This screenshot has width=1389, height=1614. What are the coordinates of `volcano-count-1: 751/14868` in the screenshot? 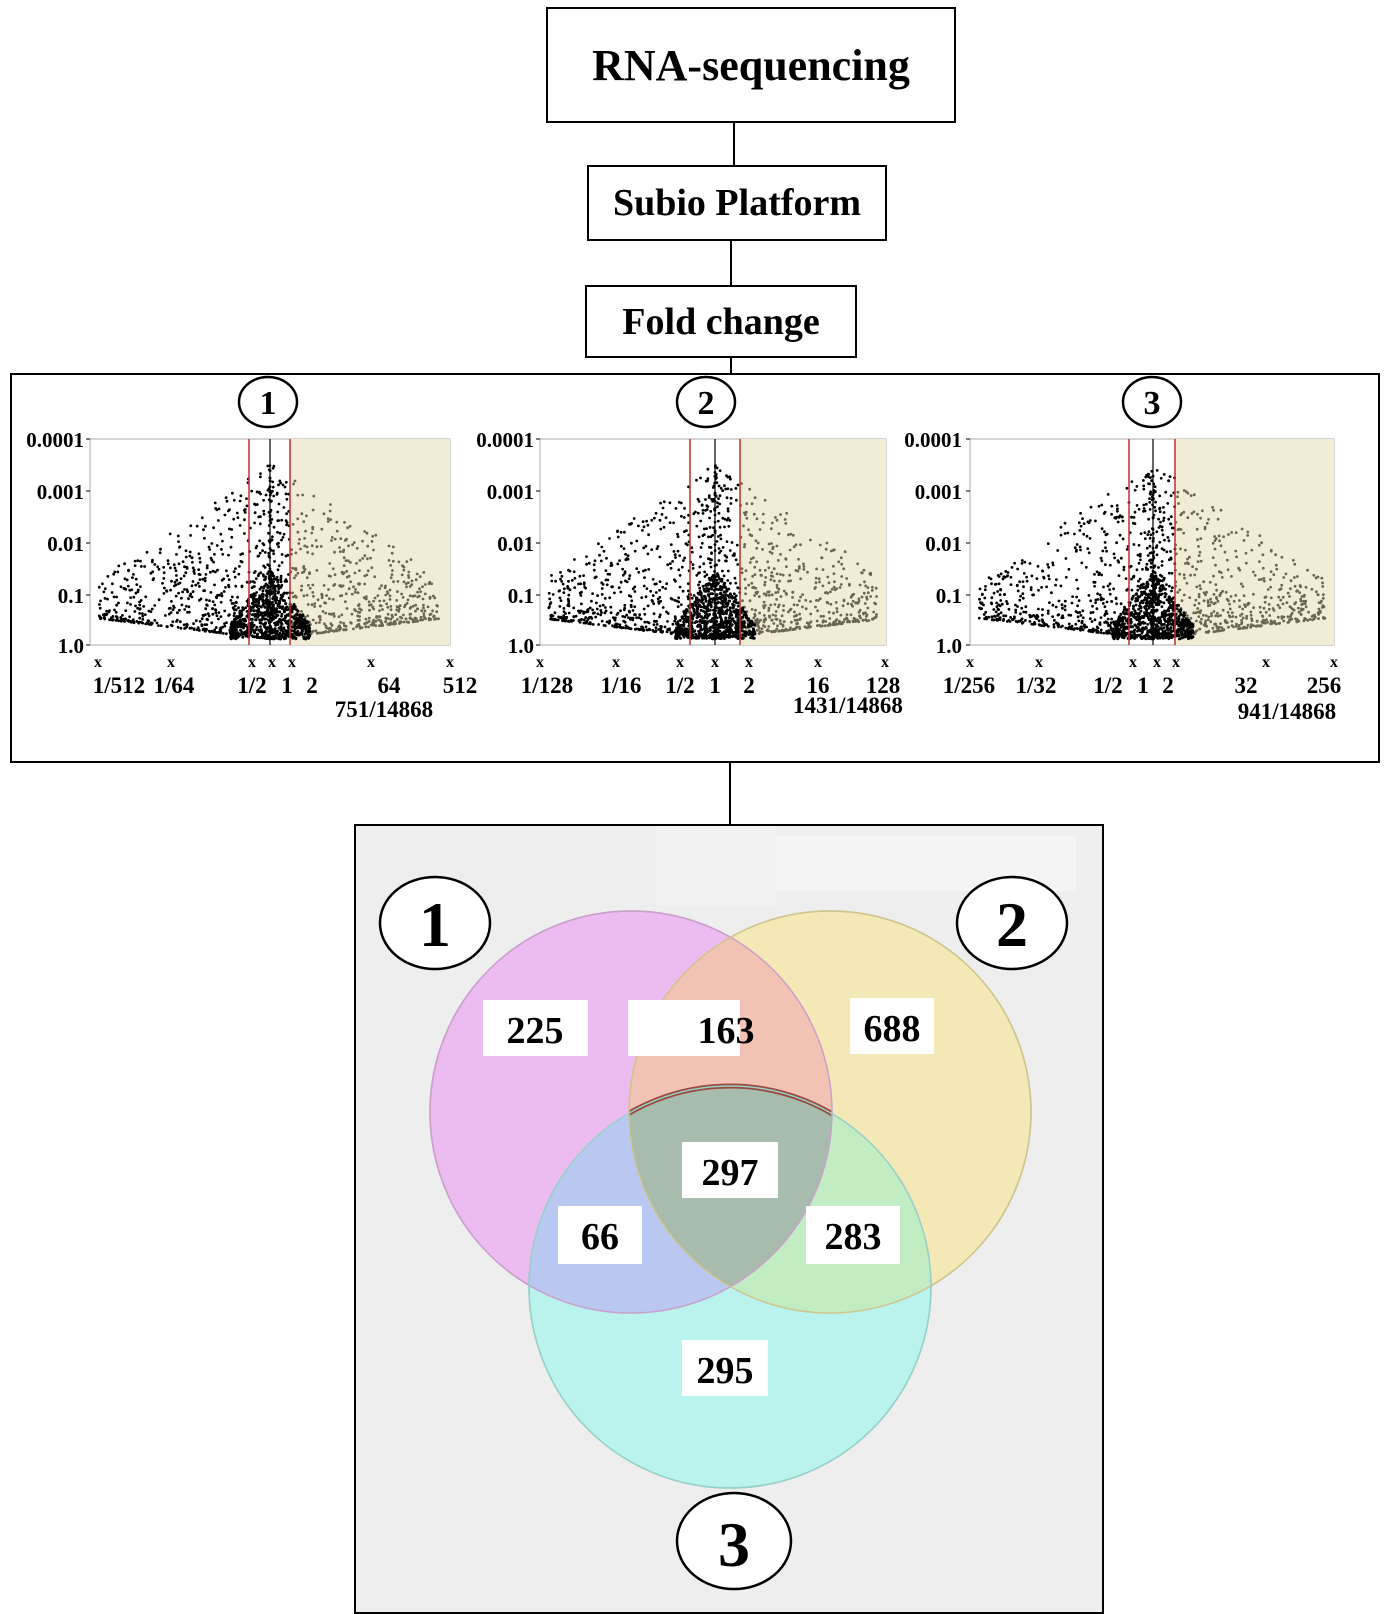 It's located at (384, 709).